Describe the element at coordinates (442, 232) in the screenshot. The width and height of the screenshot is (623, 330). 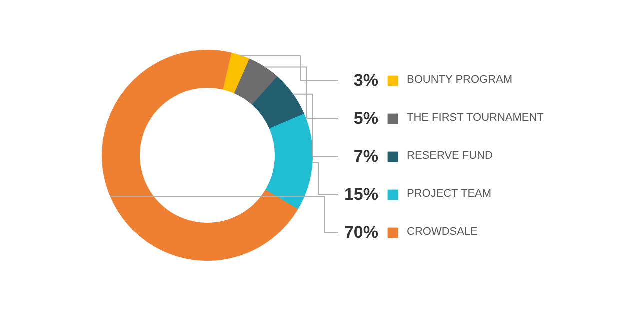
I see `legend-label: CROWDSALE` at that location.